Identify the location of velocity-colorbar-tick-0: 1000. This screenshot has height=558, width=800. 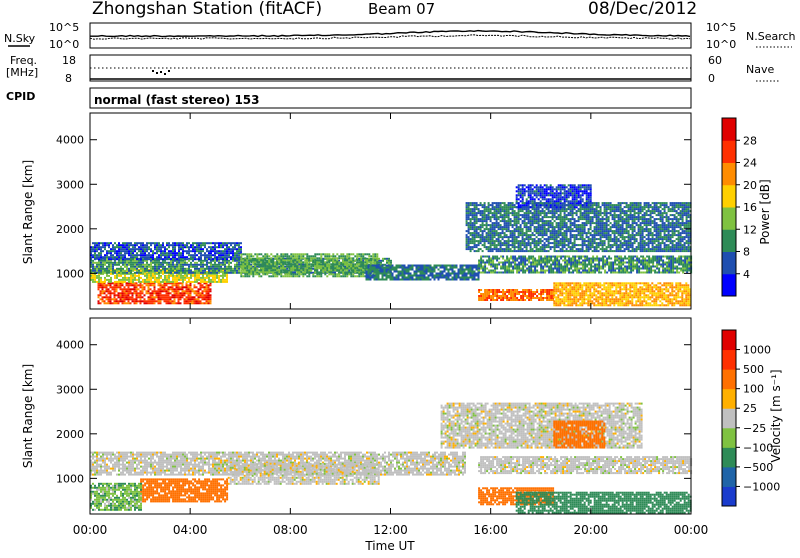
(757, 350).